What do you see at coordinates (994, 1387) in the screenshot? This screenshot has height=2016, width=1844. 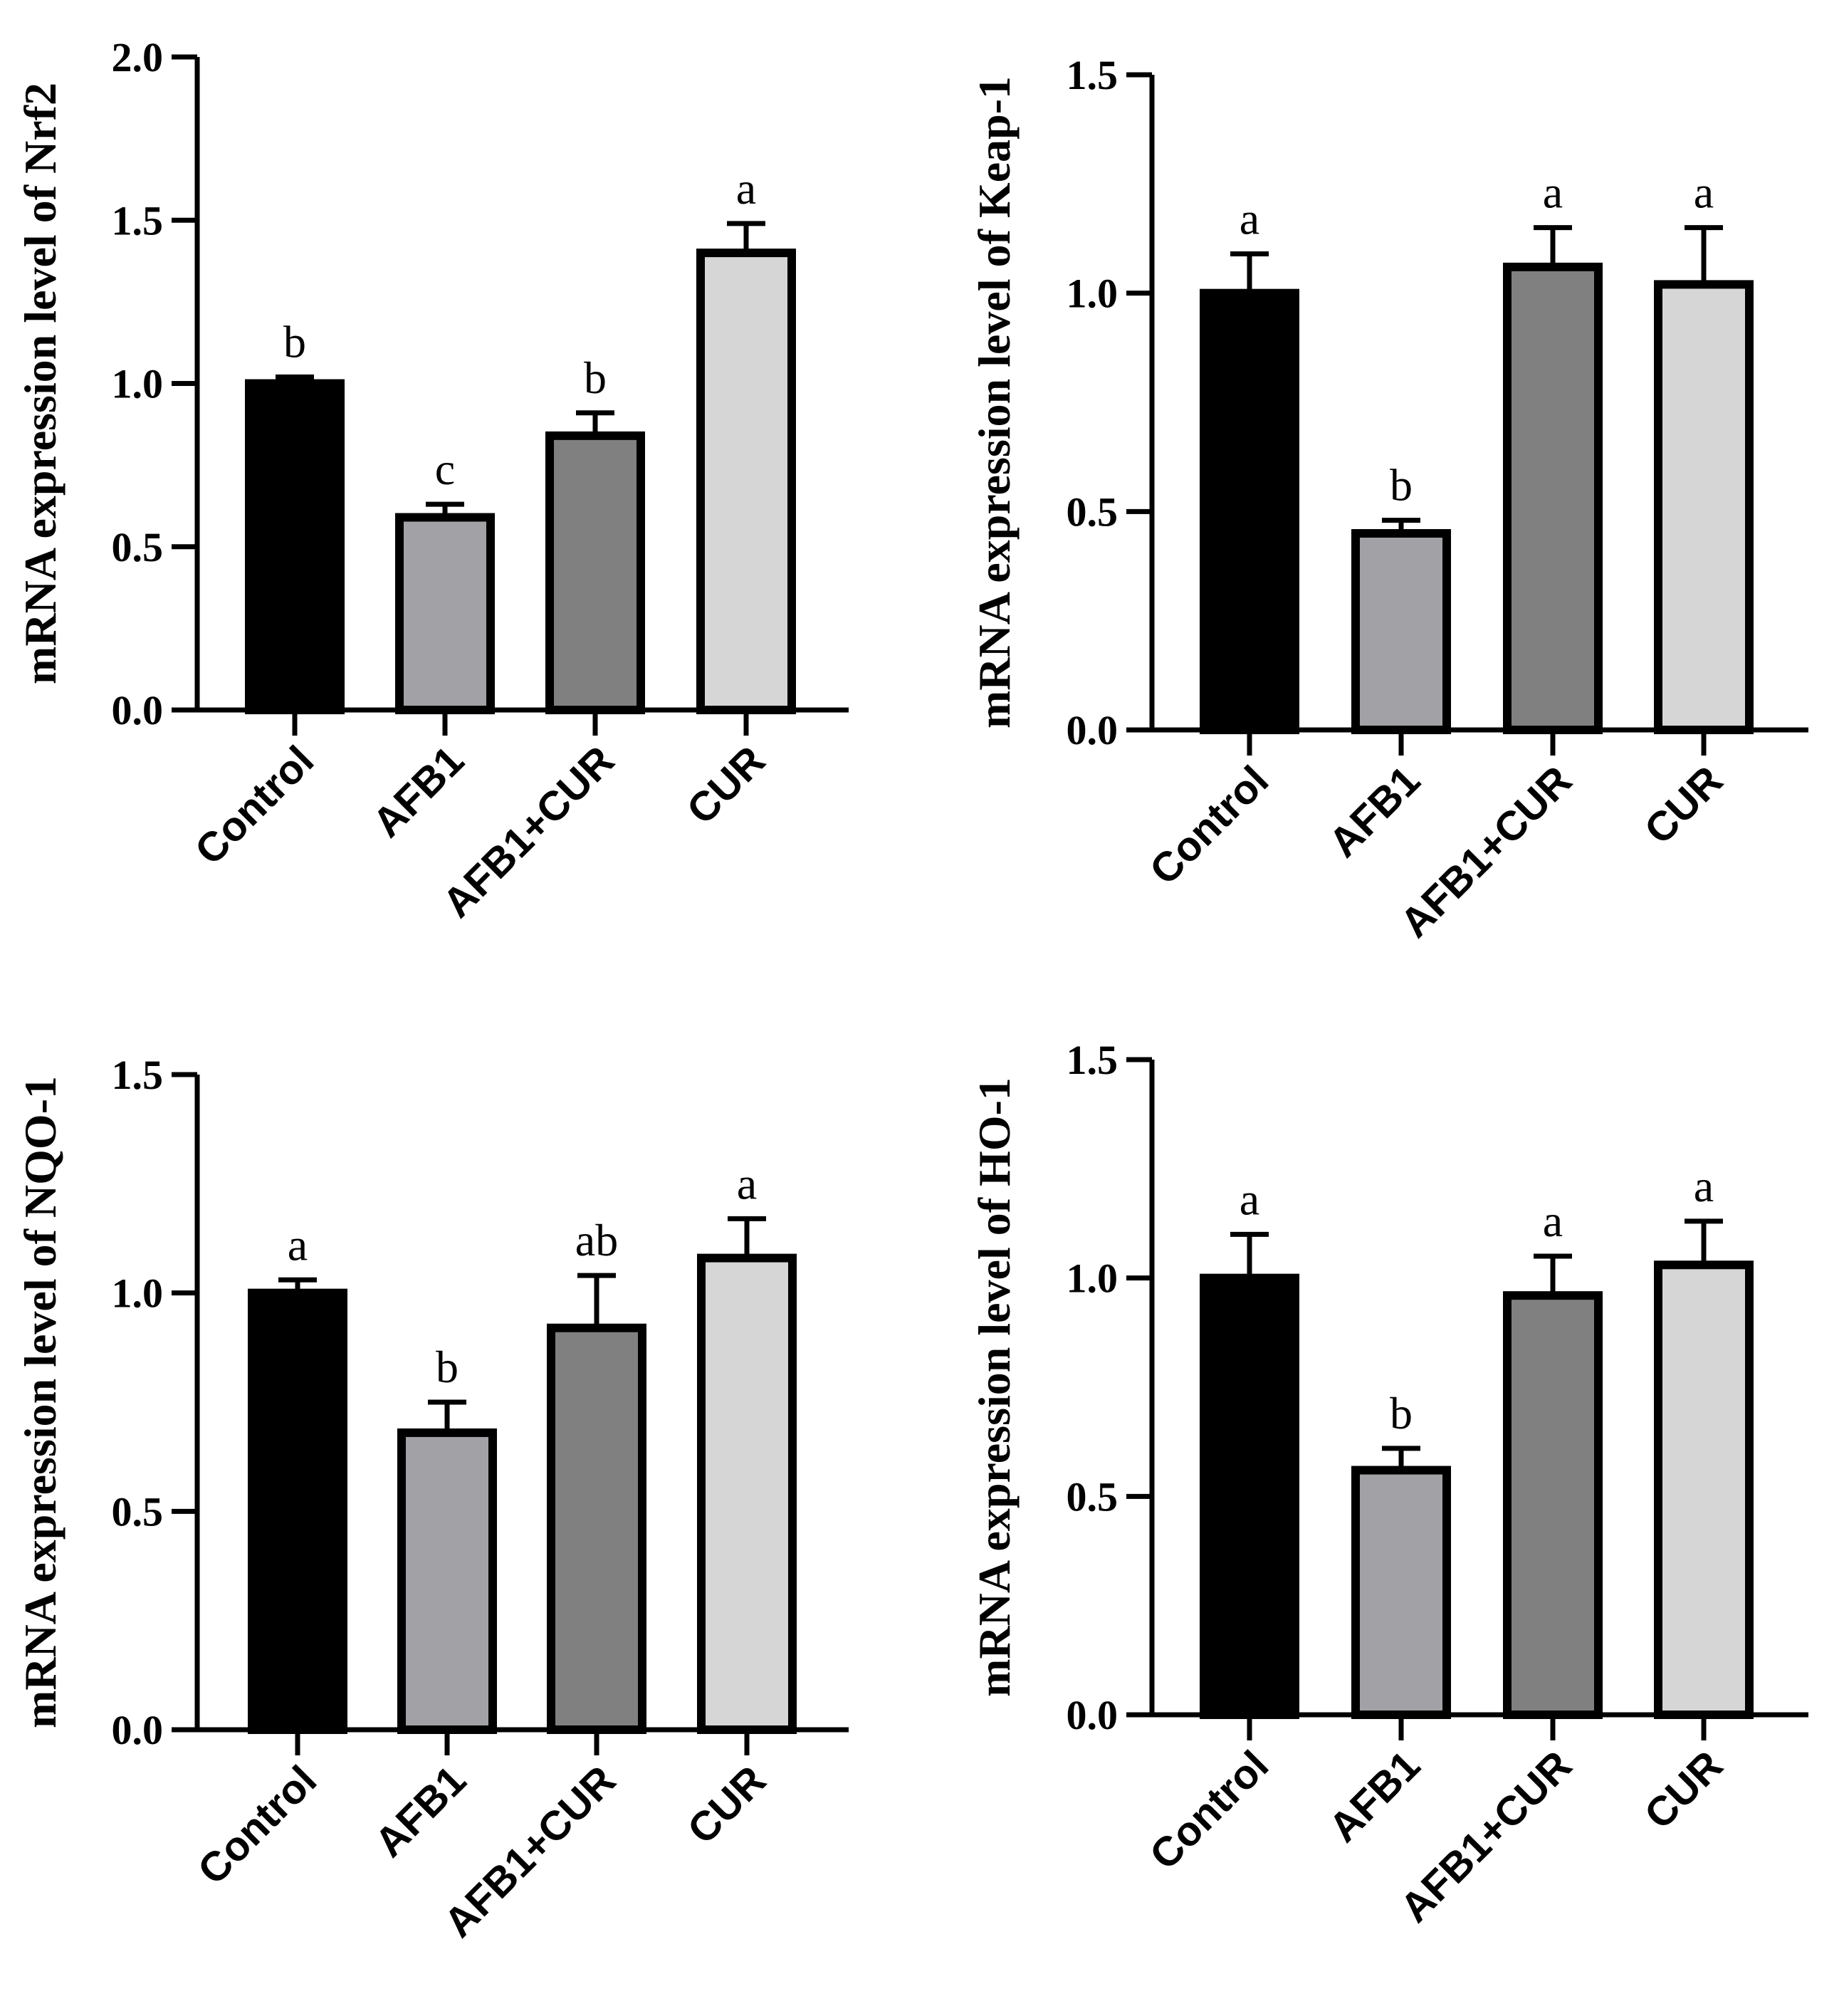 I see `y-axis-label: mRNA expression level of HO-1` at bounding box center [994, 1387].